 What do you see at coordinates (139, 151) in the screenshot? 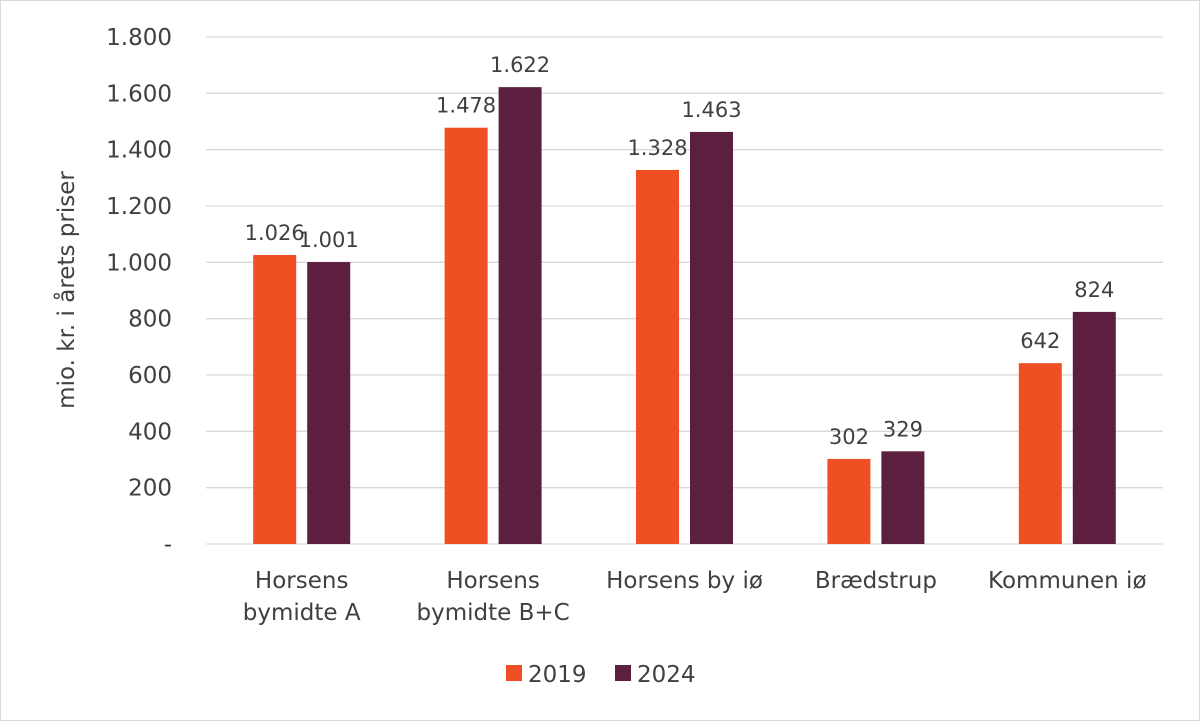
I see `y-tick-label: 1.400` at bounding box center [139, 151].